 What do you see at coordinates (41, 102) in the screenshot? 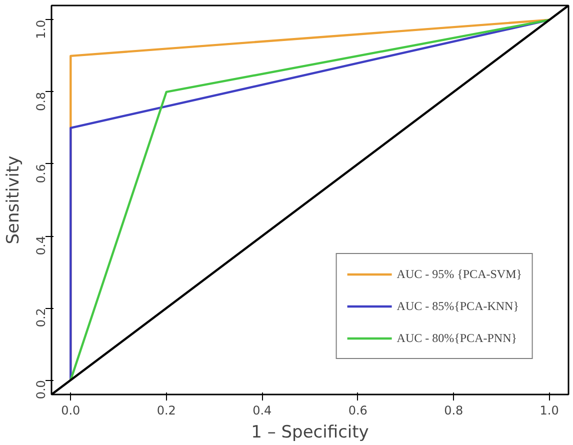
I see `y-tick-label: 0.8` at bounding box center [41, 102].